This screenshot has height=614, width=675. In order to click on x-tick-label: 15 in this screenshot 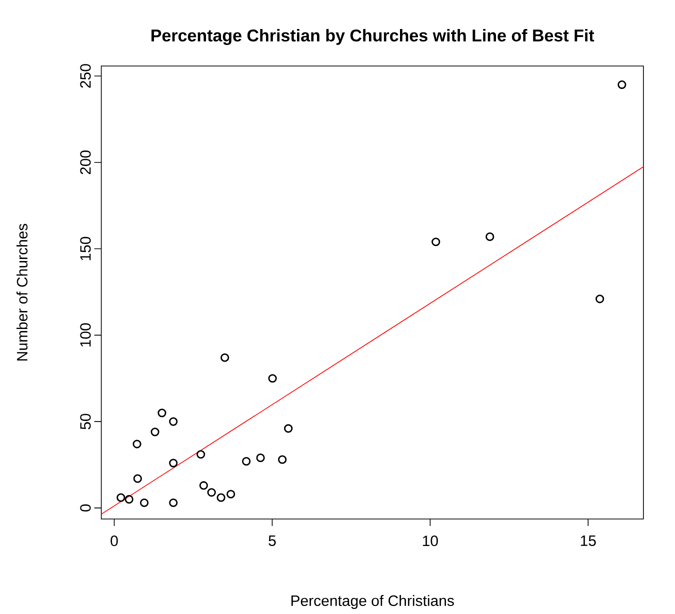, I will do `click(588, 541)`.